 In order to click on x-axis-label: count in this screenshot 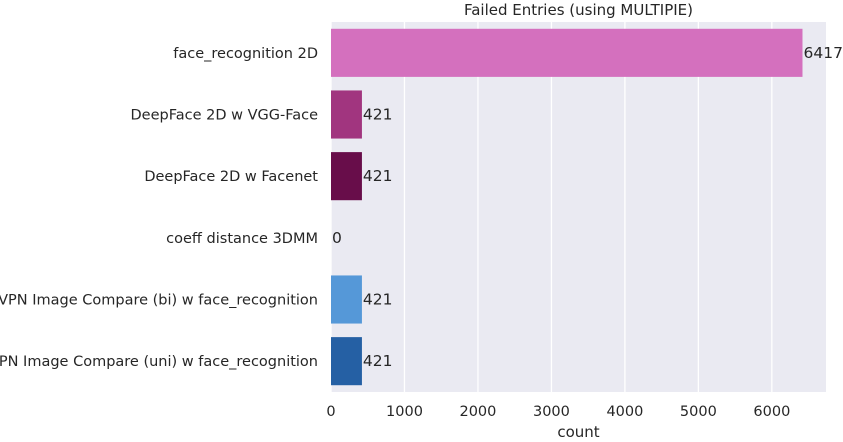, I will do `click(578, 432)`.